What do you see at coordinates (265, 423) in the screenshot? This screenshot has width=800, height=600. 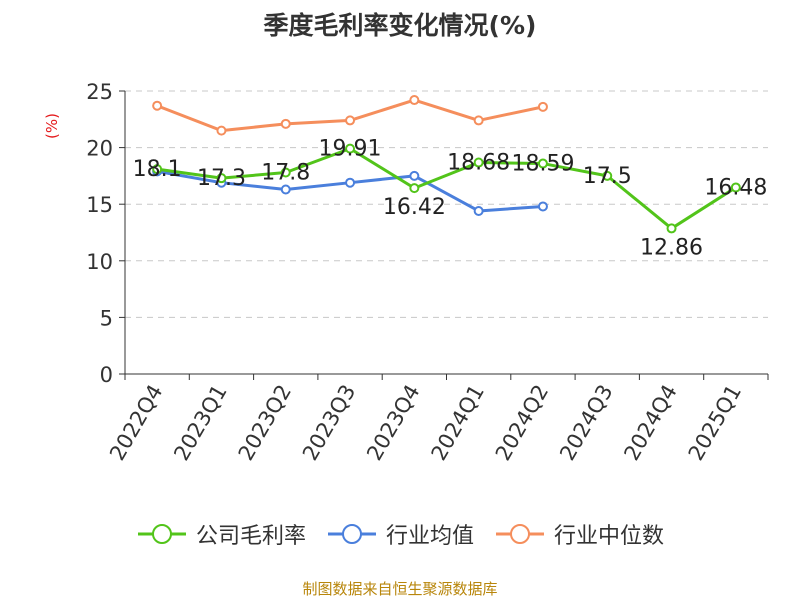 I see `x-tick-label: 2023Q2` at bounding box center [265, 423].